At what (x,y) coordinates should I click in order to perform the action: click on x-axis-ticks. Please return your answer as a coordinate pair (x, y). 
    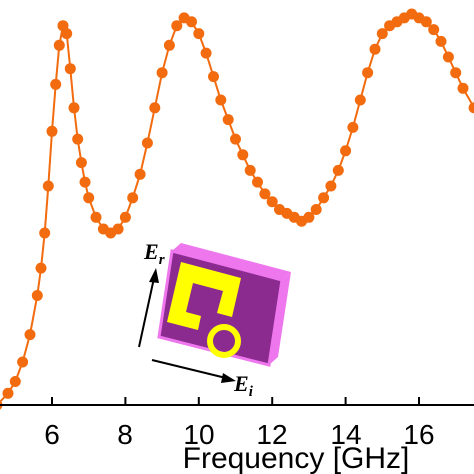
    Looking at the image, I should click on (235, 401).